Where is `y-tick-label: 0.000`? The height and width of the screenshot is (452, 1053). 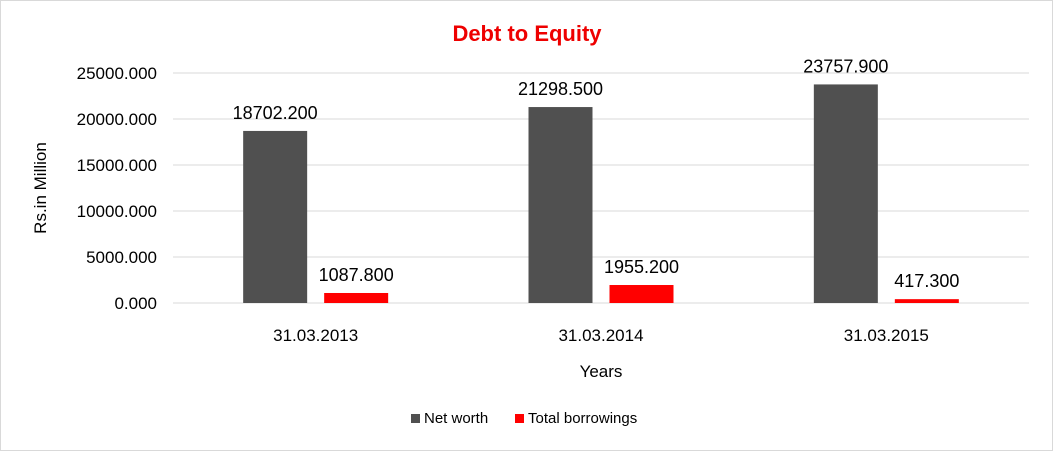
y-tick-label: 0.000 is located at coordinates (135, 303).